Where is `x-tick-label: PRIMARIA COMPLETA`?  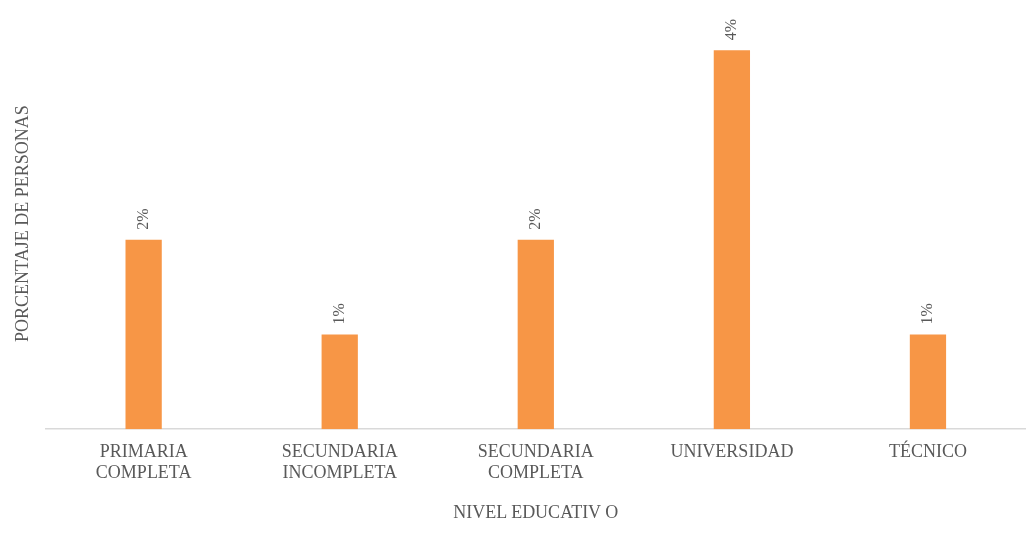
x-tick-label: PRIMARIA COMPLETA is located at coordinates (143, 461).